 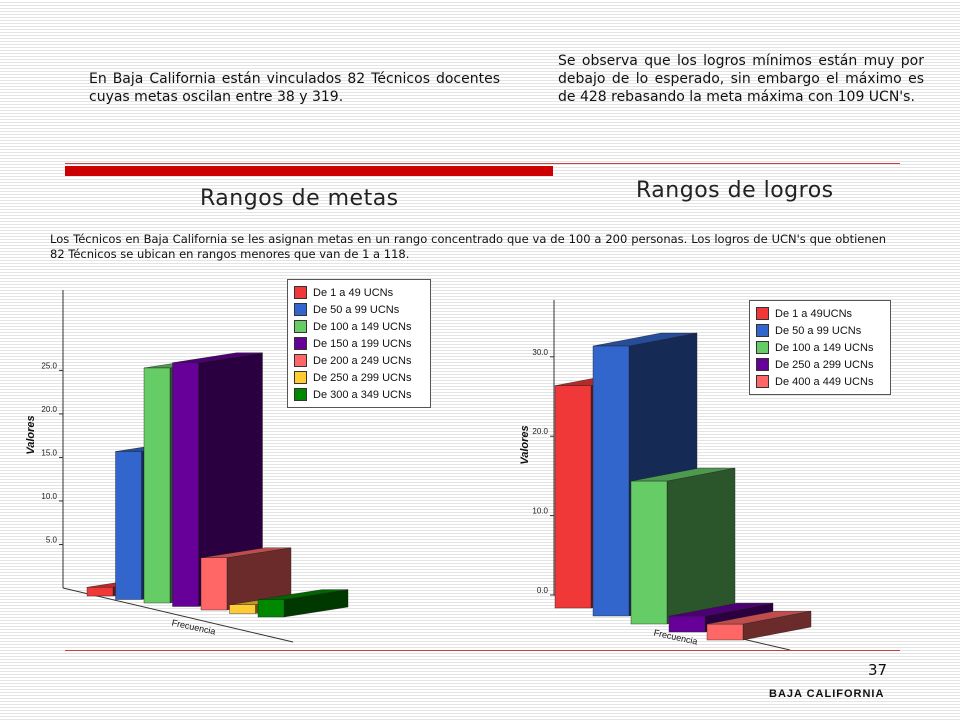 I want to click on legend-item: De 150 a 199 UCNs, so click(x=359, y=343).